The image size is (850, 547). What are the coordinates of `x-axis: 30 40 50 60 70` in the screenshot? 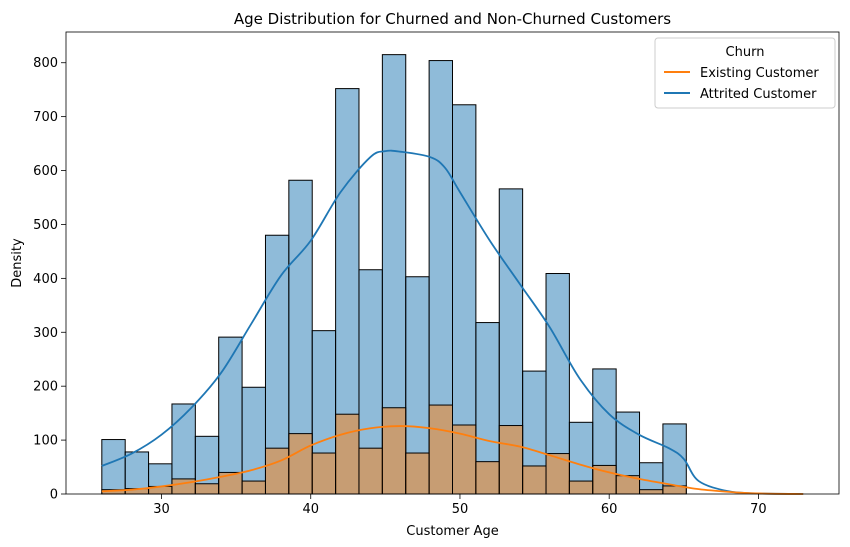 It's located at (460, 505).